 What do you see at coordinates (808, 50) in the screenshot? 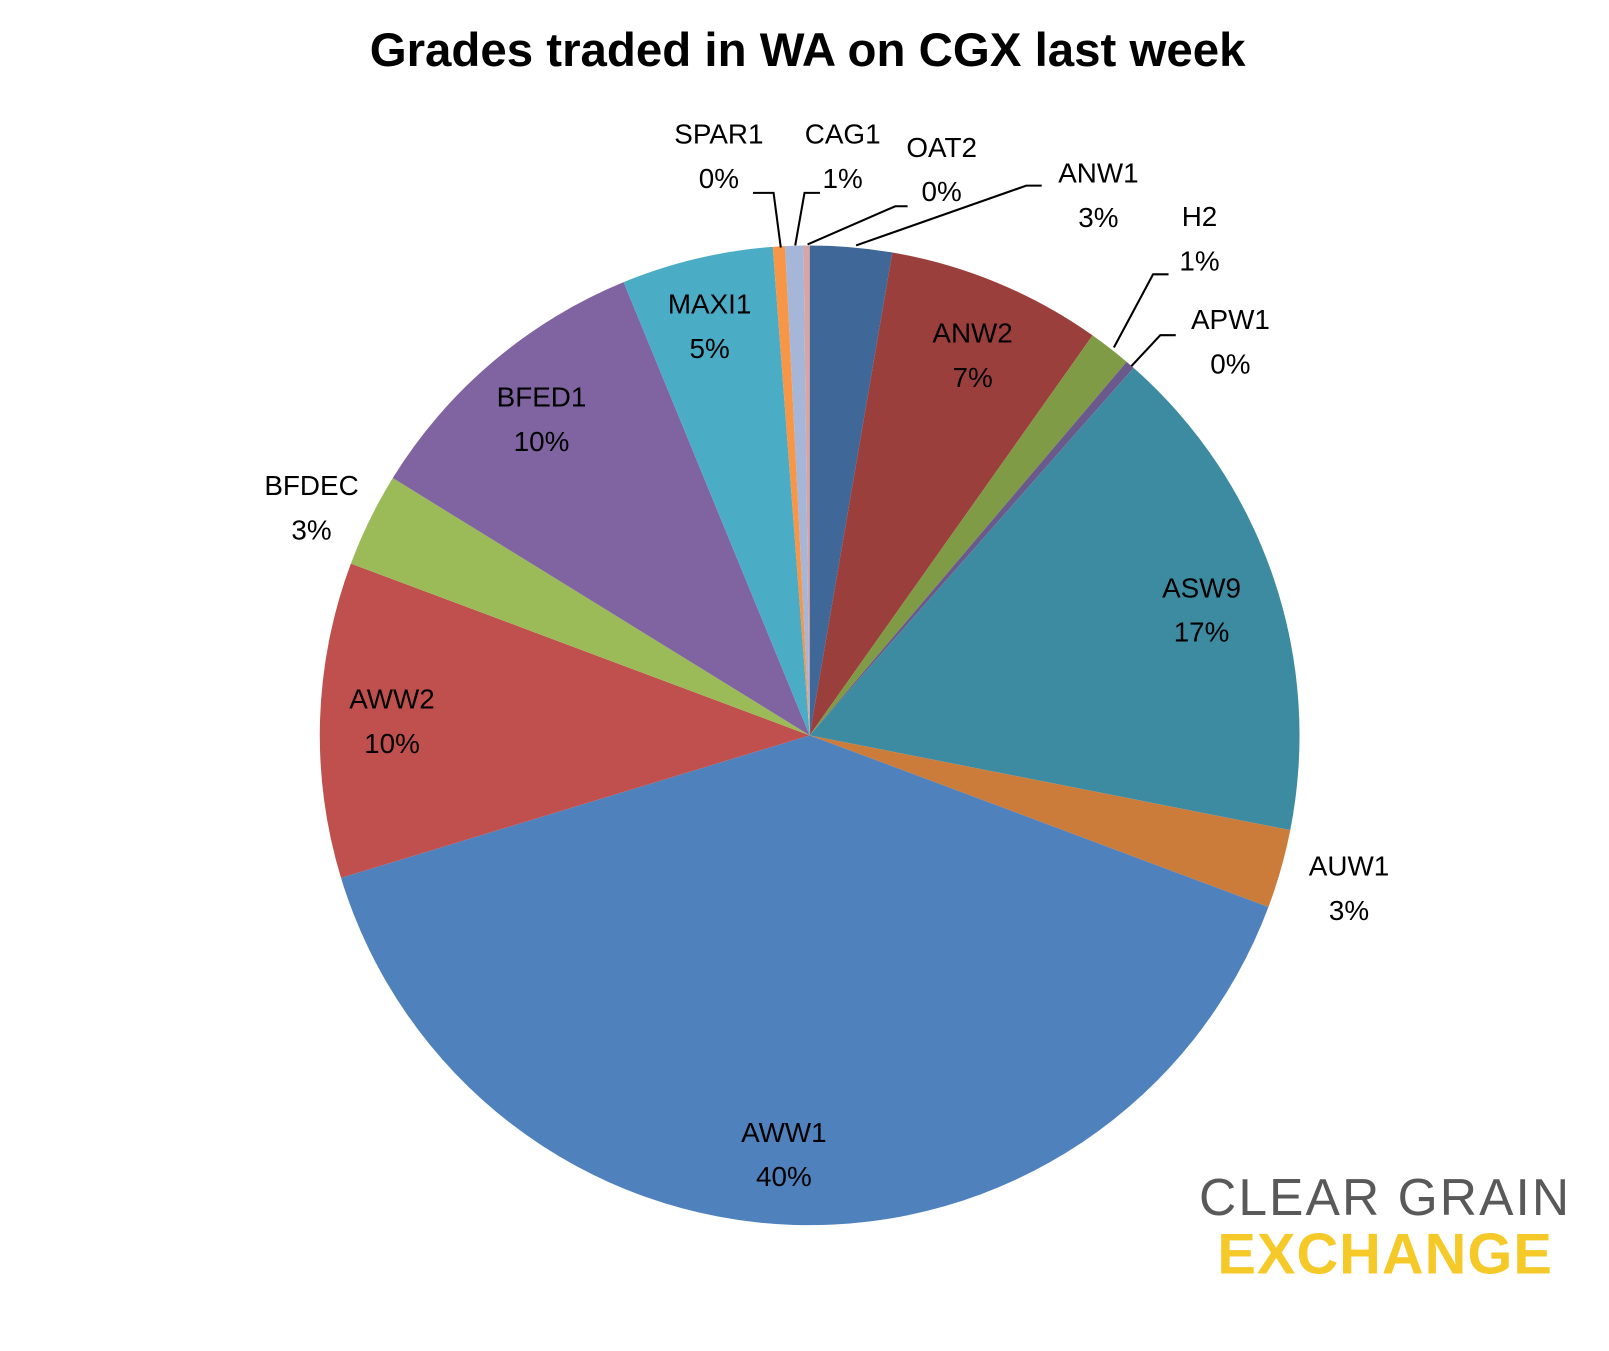
I see `chart-title: Grades traded in WA on CGX last week` at bounding box center [808, 50].